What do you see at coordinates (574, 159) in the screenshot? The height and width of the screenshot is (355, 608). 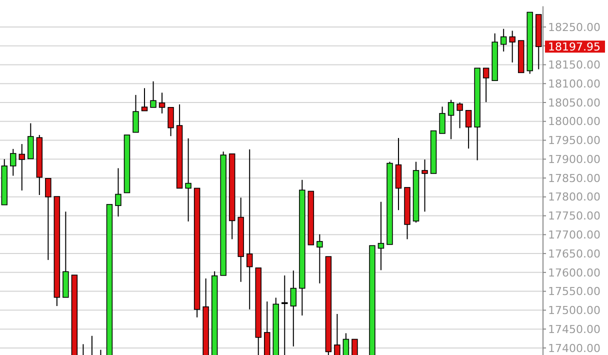 I see `y-tick-label: 17900.00` at bounding box center [574, 159].